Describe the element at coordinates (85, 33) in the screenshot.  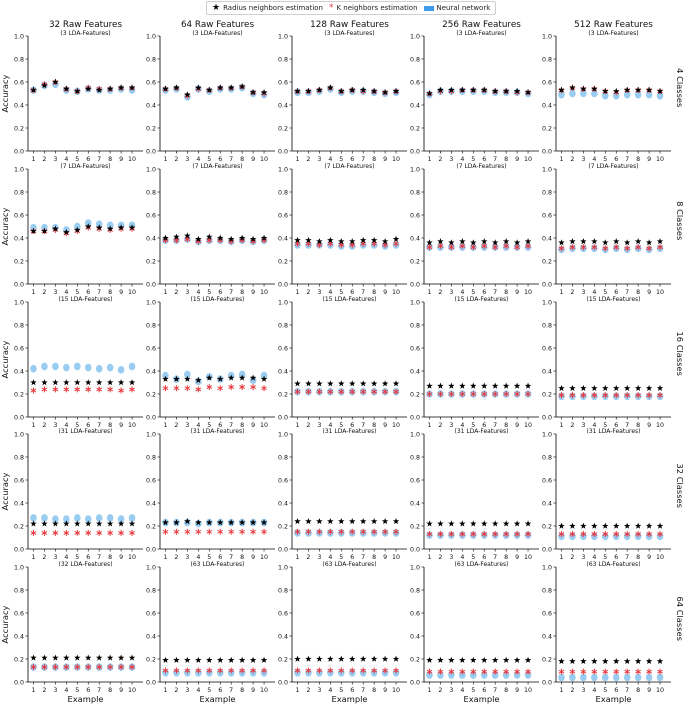
I see `panel-subtitle: (3 LDA-Features)` at that location.